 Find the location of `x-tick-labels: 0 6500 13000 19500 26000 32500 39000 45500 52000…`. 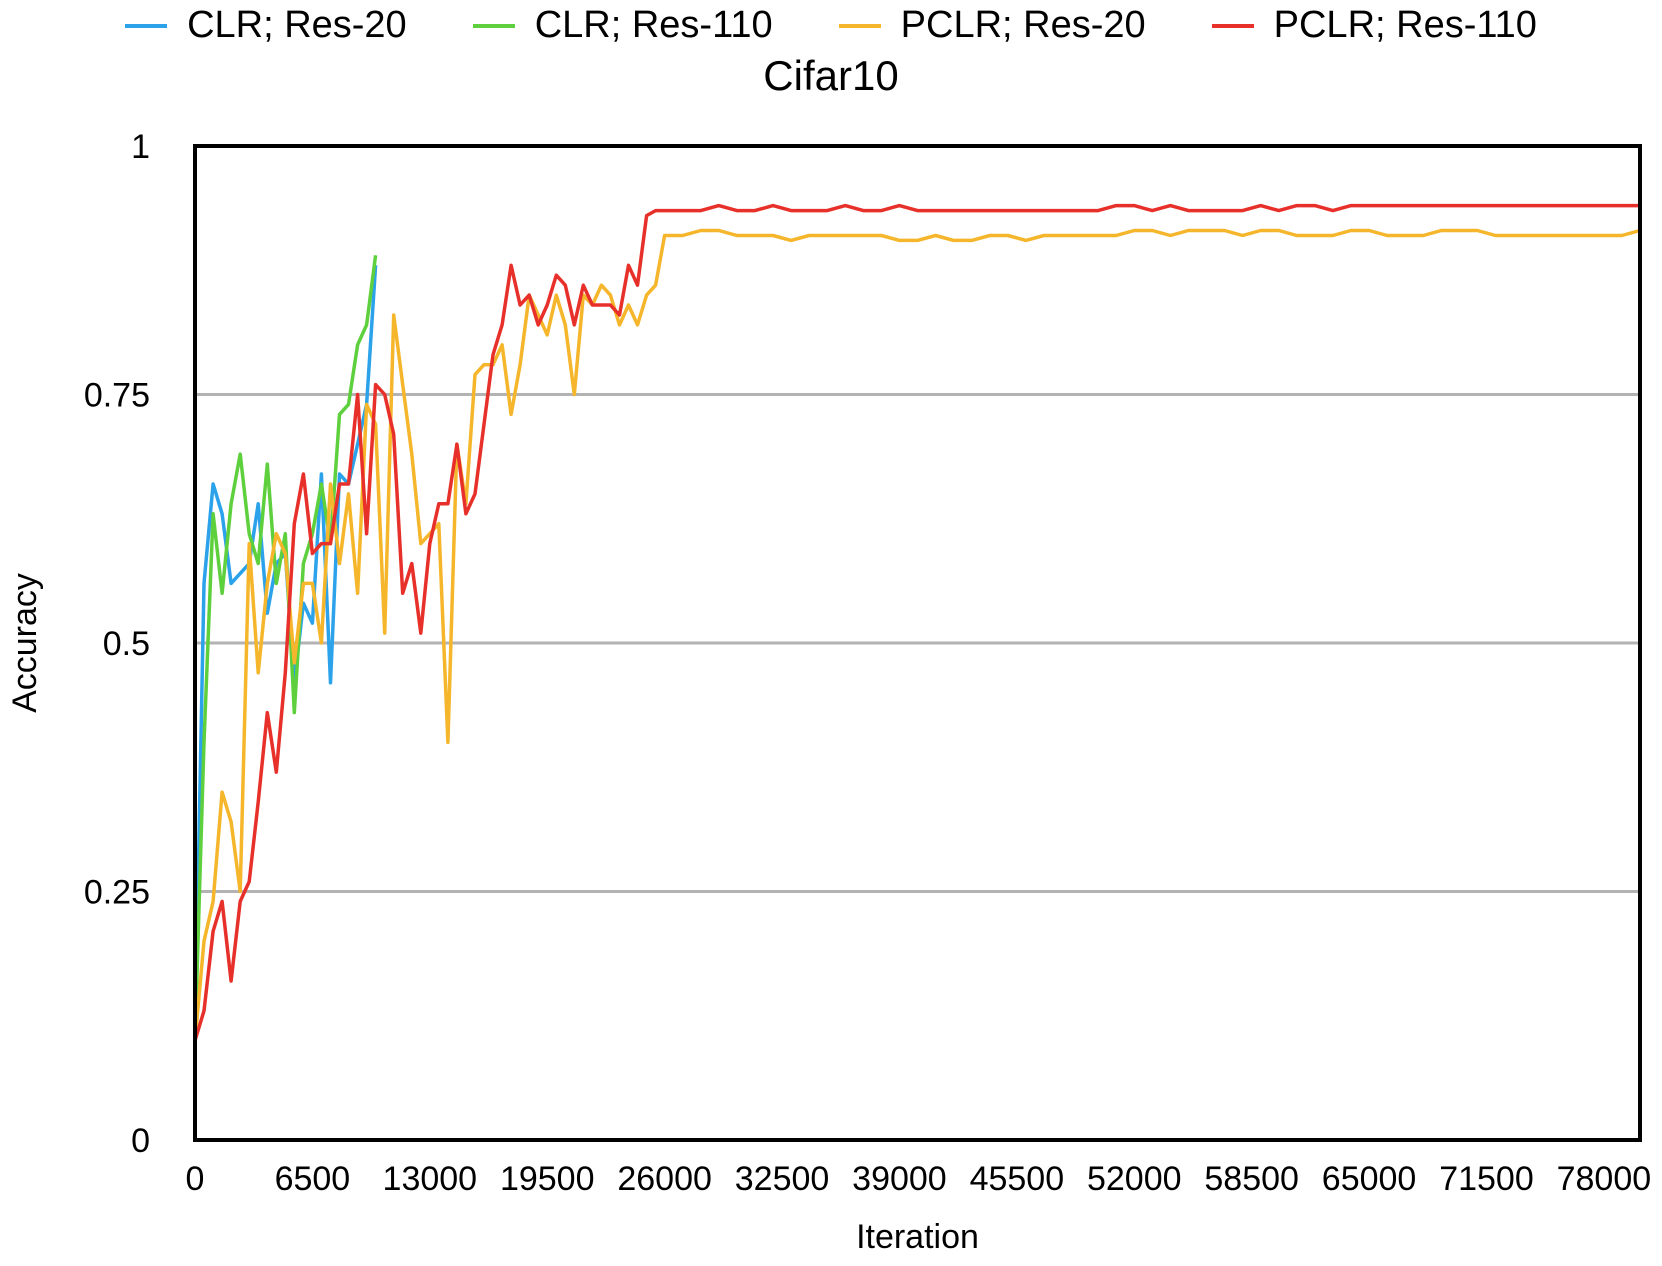

x-tick-labels: 0 6500 13000 19500 26000 32500 39000 45500 52000… is located at coordinates (919, 1179).